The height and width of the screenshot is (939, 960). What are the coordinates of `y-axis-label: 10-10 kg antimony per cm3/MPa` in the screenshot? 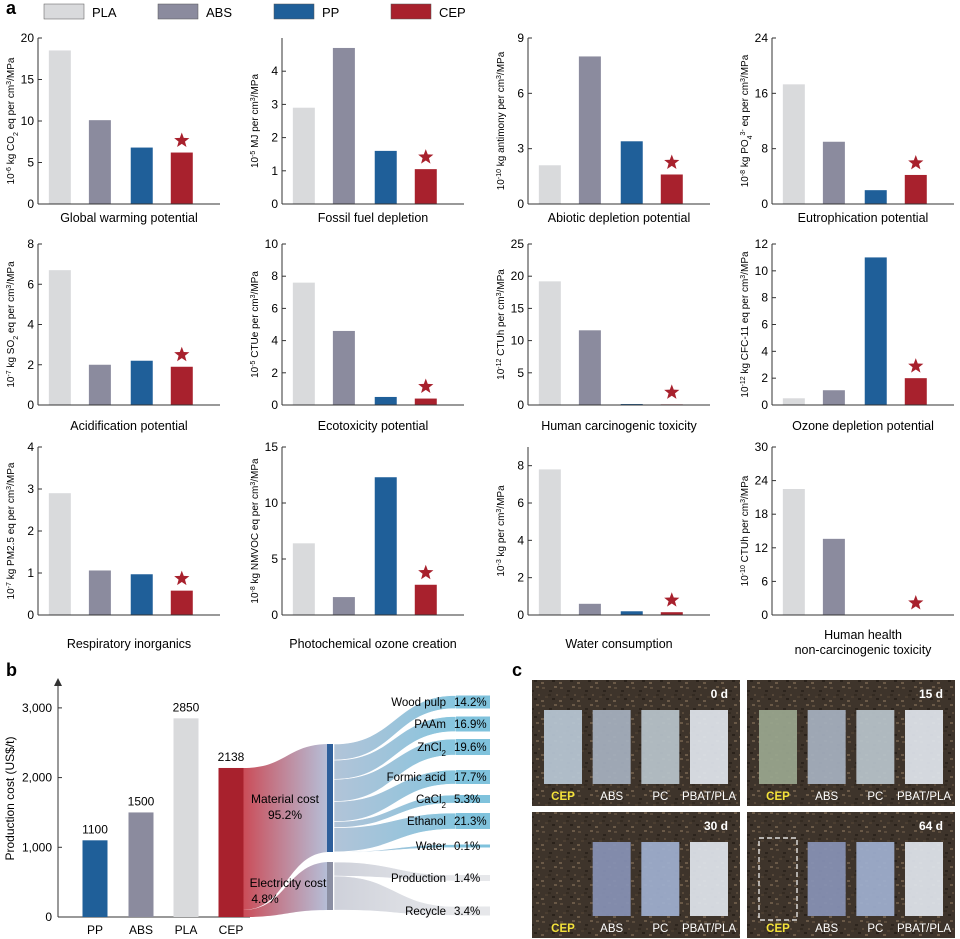 It's located at (502, 120).